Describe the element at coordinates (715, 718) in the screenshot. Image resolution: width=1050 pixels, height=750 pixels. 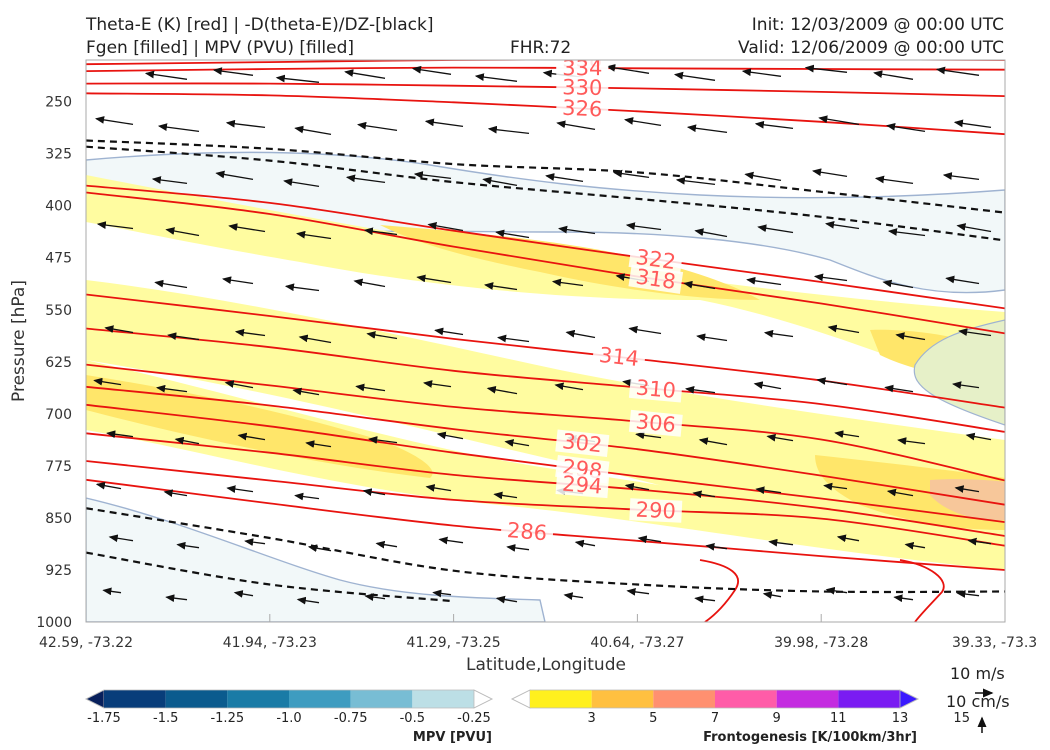
I see `colorbar-tick: 7` at that location.